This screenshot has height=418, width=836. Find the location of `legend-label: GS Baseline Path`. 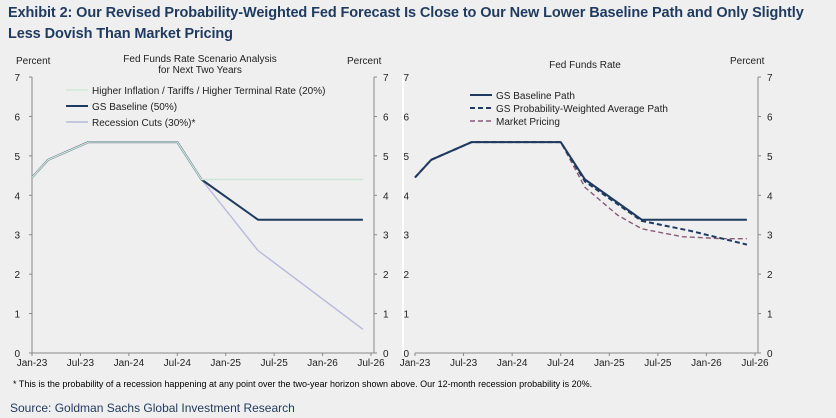

legend-label: GS Baseline Path is located at coordinates (535, 96).